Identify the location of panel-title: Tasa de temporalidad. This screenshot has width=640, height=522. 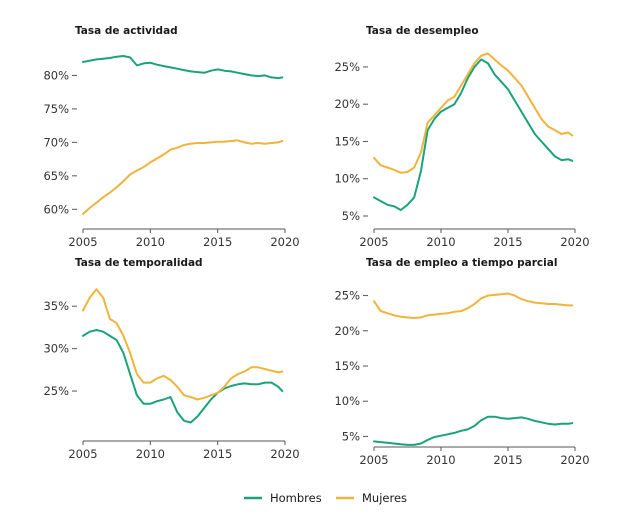
(139, 263).